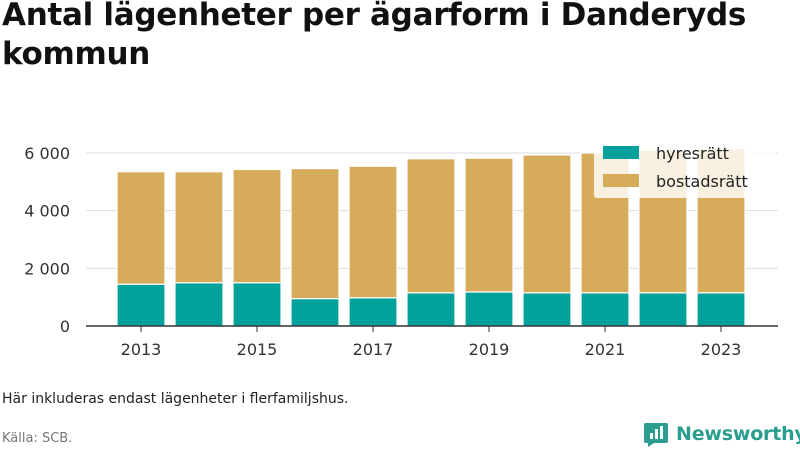  I want to click on bar-hyresratt-2019, so click(489, 309).